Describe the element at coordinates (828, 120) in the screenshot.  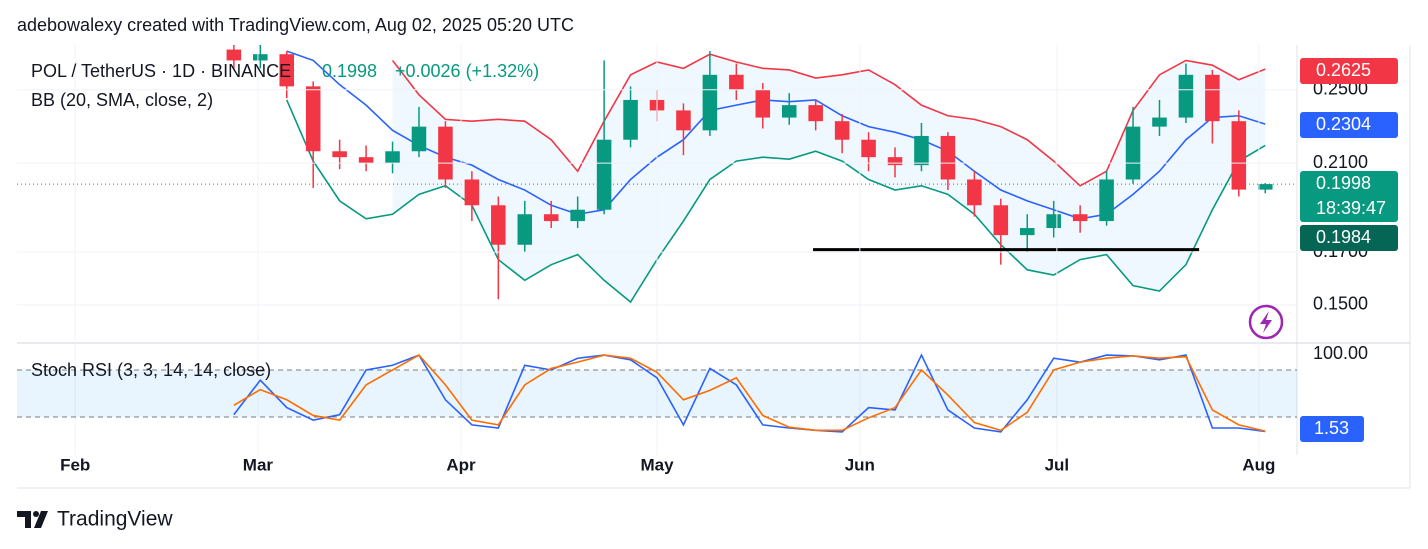
I see `bb-upper` at that location.